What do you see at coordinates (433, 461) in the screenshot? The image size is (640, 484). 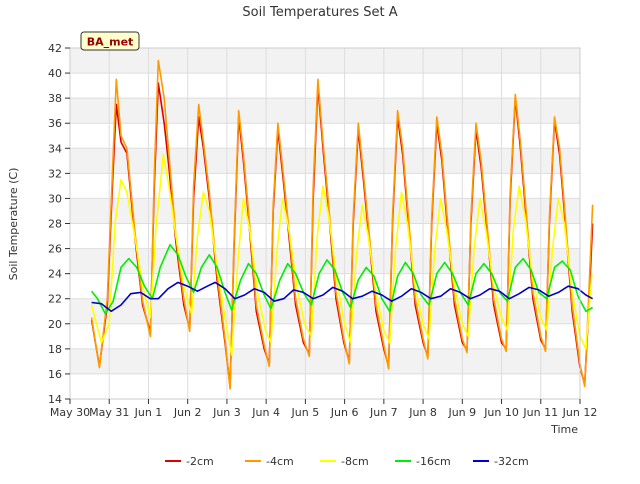 I see `legend-label: -16cm` at bounding box center [433, 461].